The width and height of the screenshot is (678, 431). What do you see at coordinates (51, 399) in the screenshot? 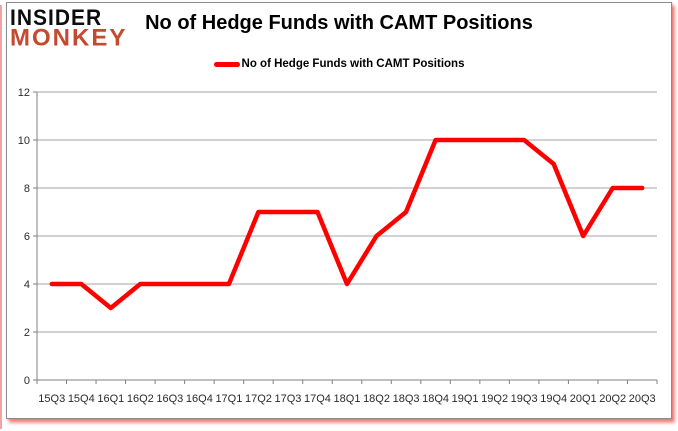
I see `x-axis-tick-label: 15Q3` at bounding box center [51, 399].